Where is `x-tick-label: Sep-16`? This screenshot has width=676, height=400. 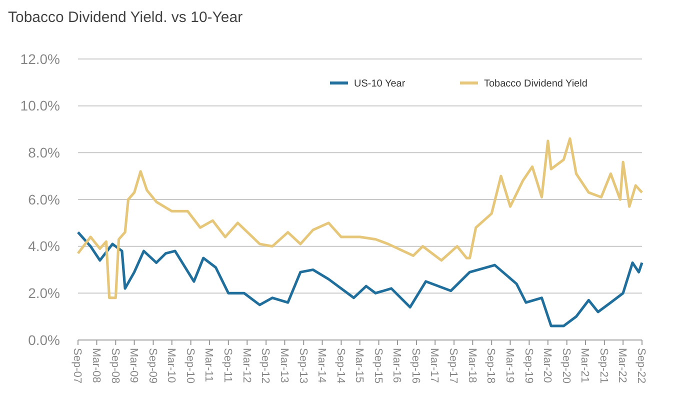
x-tick-label: Sep-16 is located at coordinates (416, 366).